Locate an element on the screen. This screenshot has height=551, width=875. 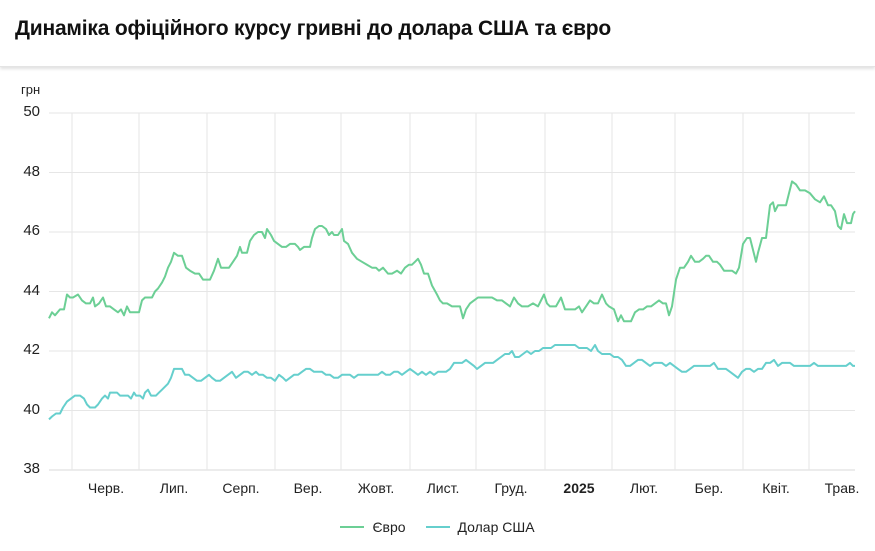
x-tick-label: Груд. is located at coordinates (511, 488).